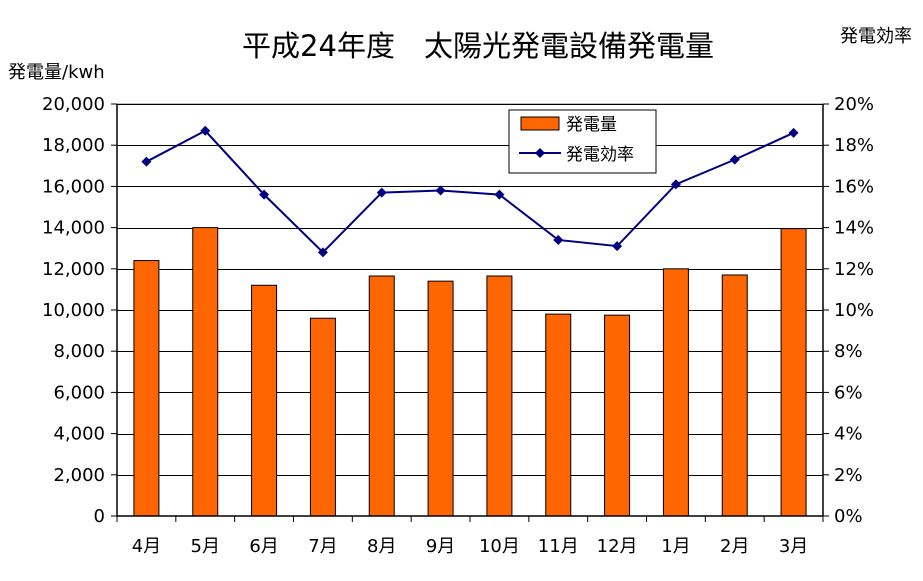  What do you see at coordinates (854, 269) in the screenshot?
I see `y2-tick-label: 12%` at bounding box center [854, 269].